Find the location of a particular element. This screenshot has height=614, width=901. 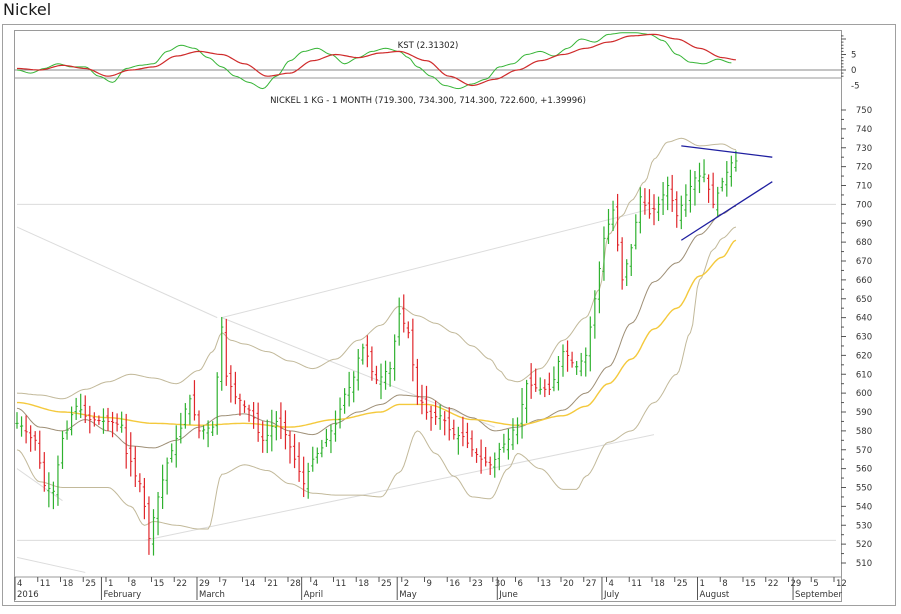

date-tick-label: 1 is located at coordinates (110, 584).